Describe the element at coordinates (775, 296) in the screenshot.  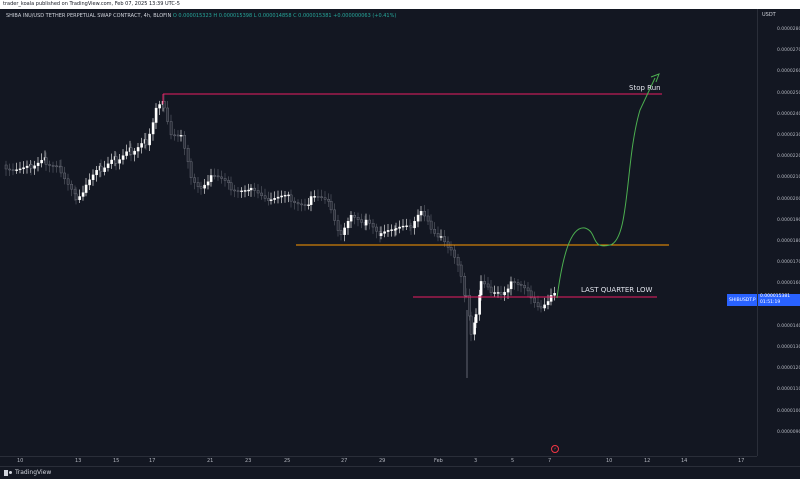
I see `current-price-value: 0.000015381` at that location.